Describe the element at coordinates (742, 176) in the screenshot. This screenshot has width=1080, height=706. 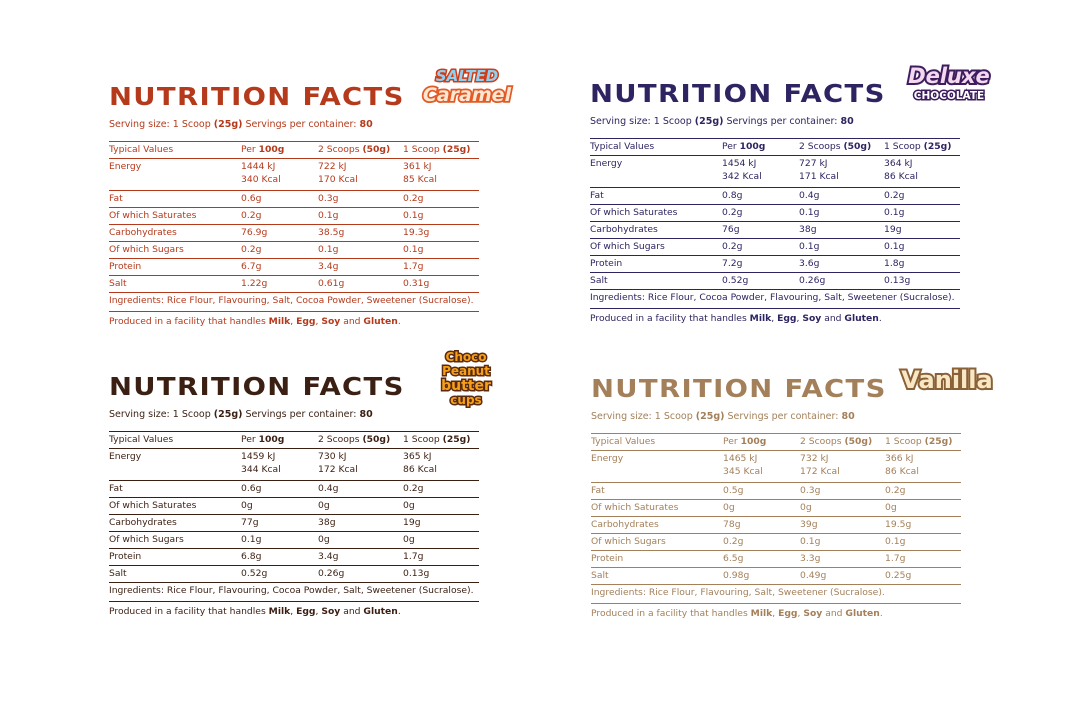
I see `energy-kcal: 342 Kcal` at that location.